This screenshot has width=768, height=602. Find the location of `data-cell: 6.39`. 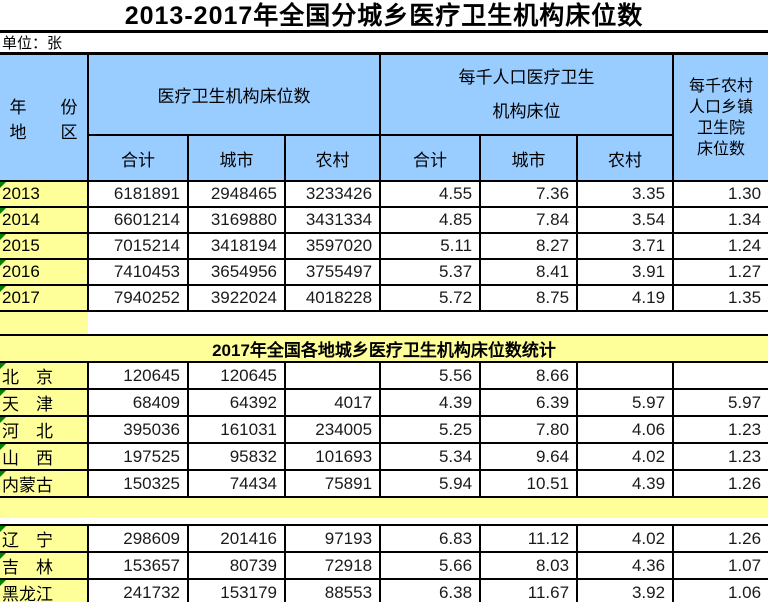

data-cell: 6.39 is located at coordinates (529, 402).